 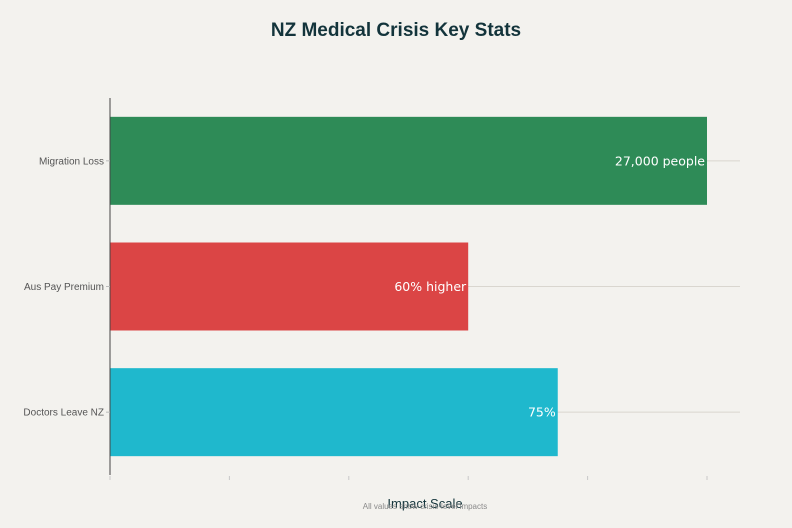 I want to click on data-label: 27,000 people, so click(x=660, y=160).